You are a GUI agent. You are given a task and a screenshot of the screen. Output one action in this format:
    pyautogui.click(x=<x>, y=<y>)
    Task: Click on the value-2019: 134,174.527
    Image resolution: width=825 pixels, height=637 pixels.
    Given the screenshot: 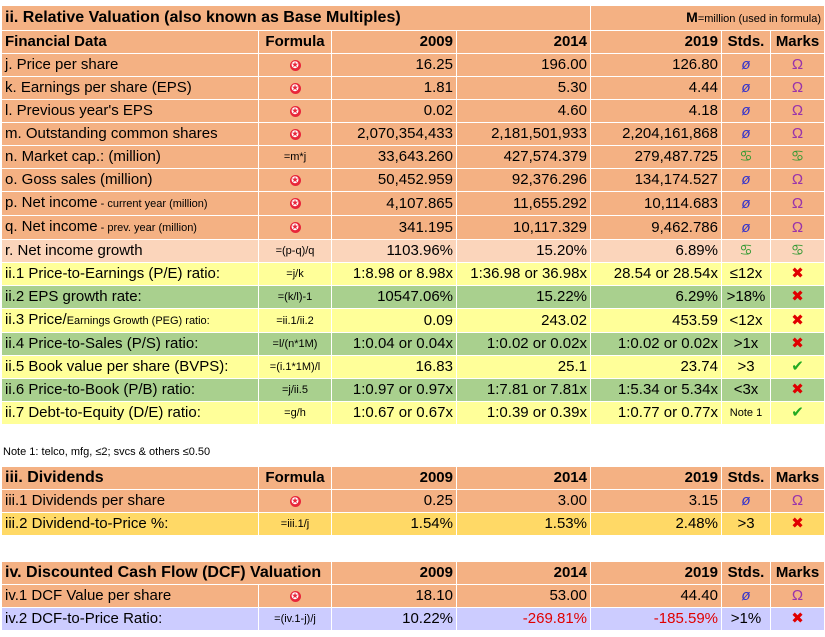 What is the action you would take?
    pyautogui.click(x=656, y=180)
    